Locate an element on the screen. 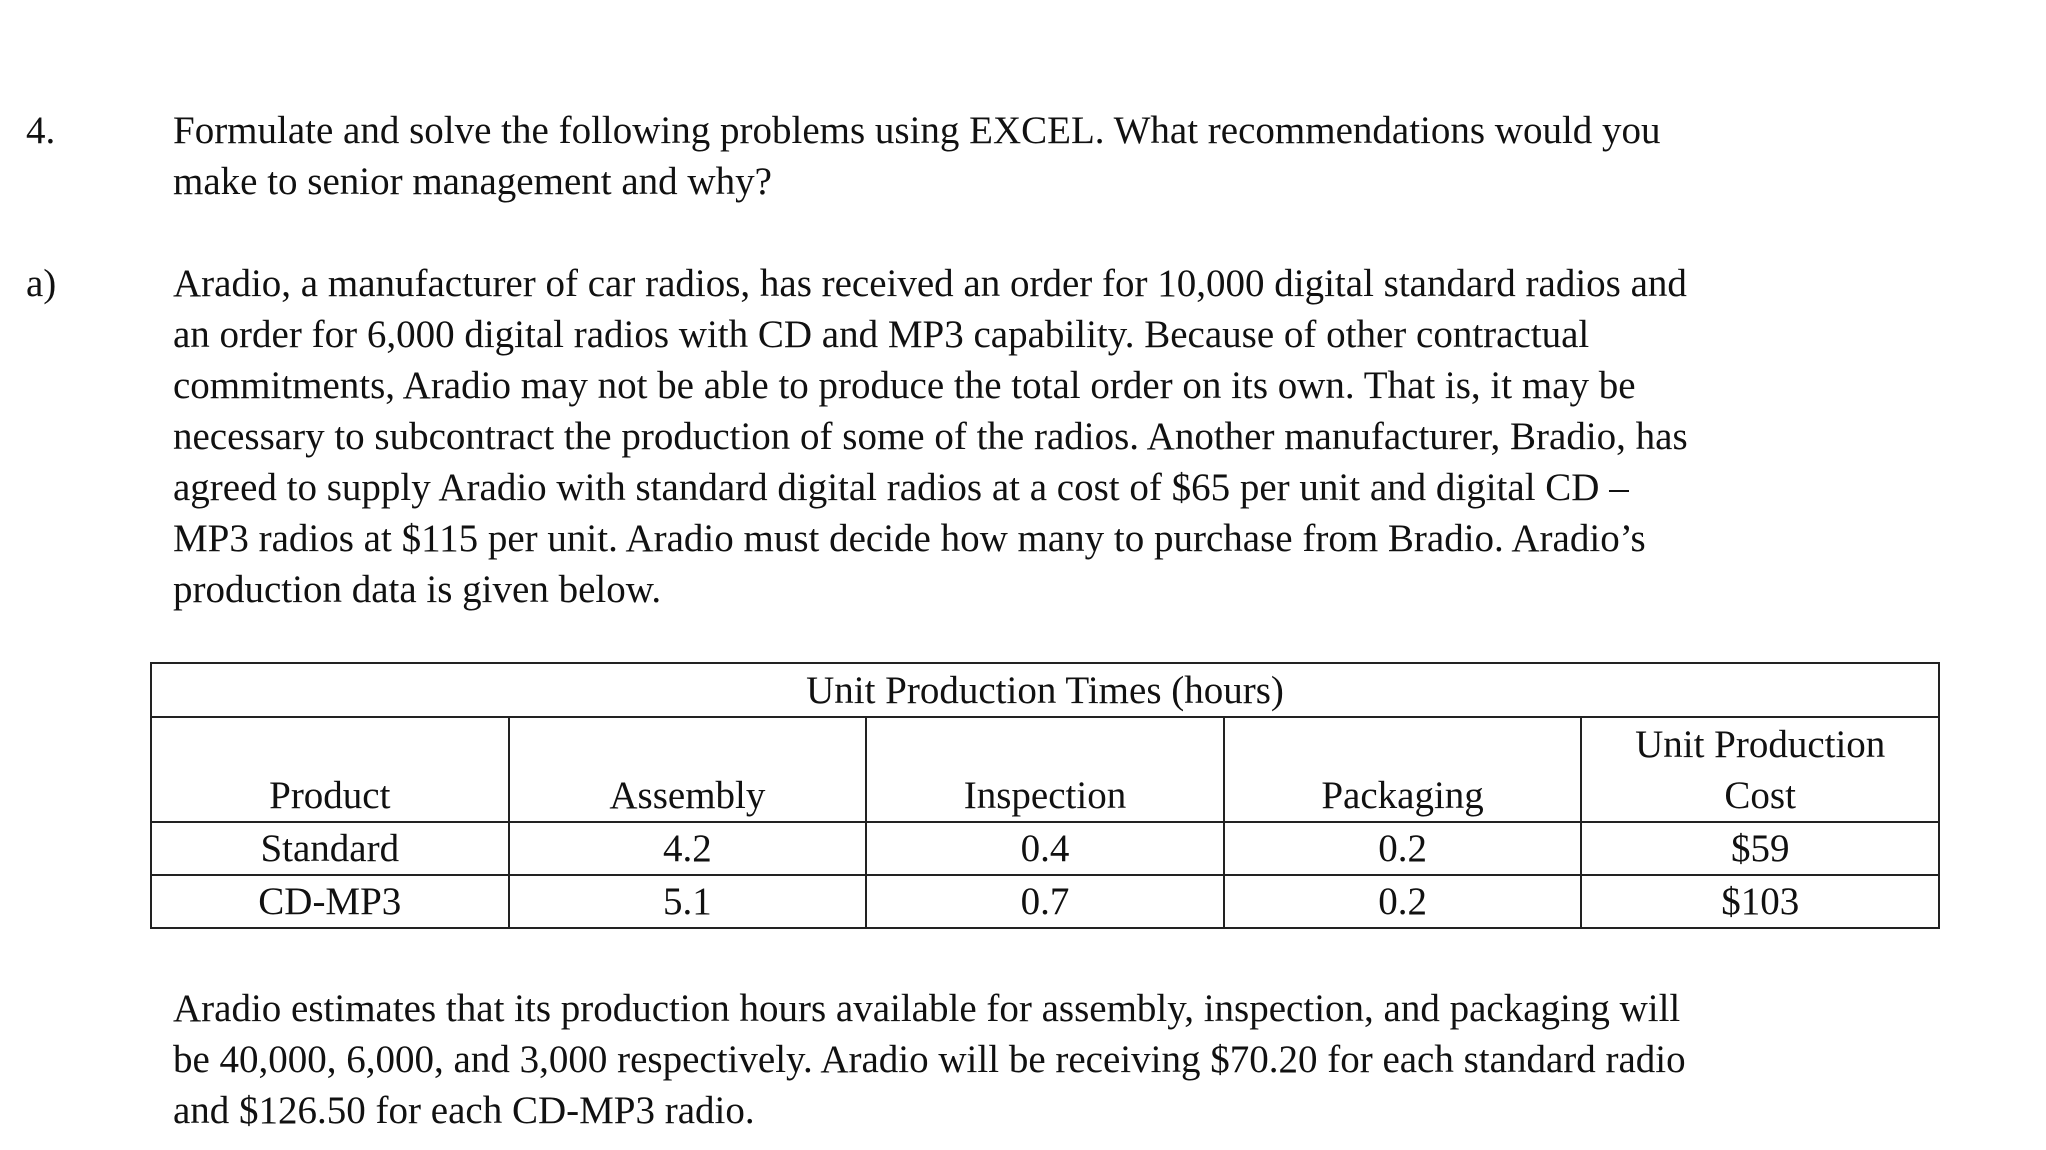 The height and width of the screenshot is (1150, 2046). table-row: Standard 4.2 0.4 0.2 $59 is located at coordinates (1045, 848).